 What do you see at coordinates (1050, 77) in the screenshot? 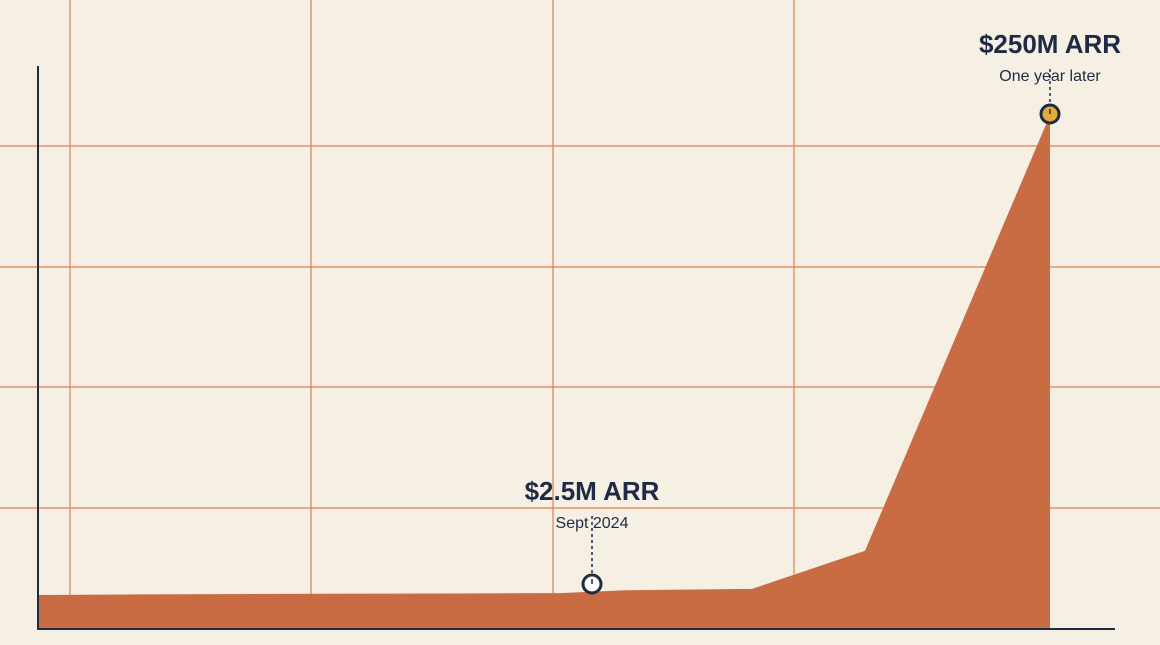
I see `annotation-one-year-later: $250M ARR One year later` at bounding box center [1050, 77].